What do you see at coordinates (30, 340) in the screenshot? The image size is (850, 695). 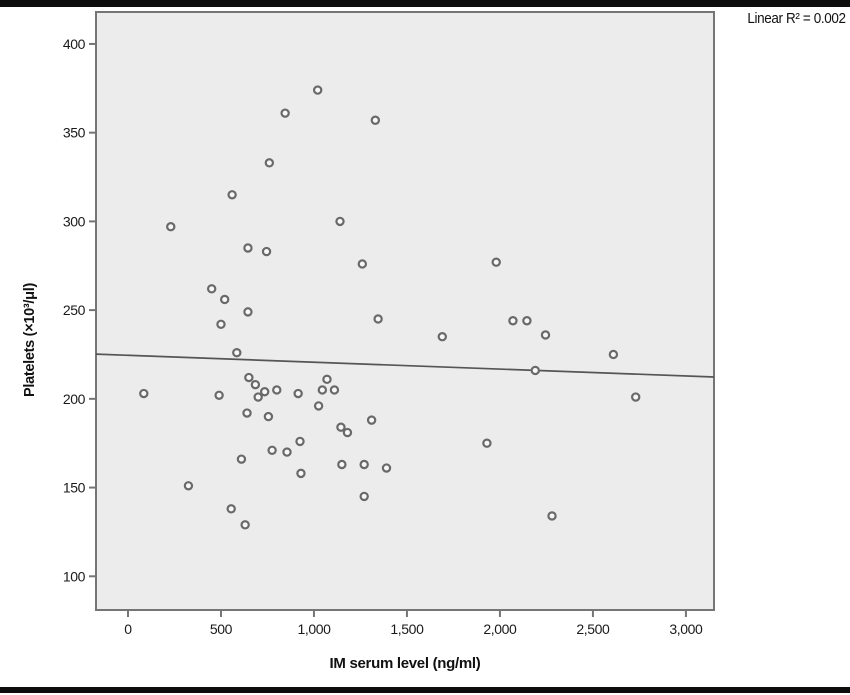 I see `y-axis-title: Platelets (×10³/μl)` at bounding box center [30, 340].